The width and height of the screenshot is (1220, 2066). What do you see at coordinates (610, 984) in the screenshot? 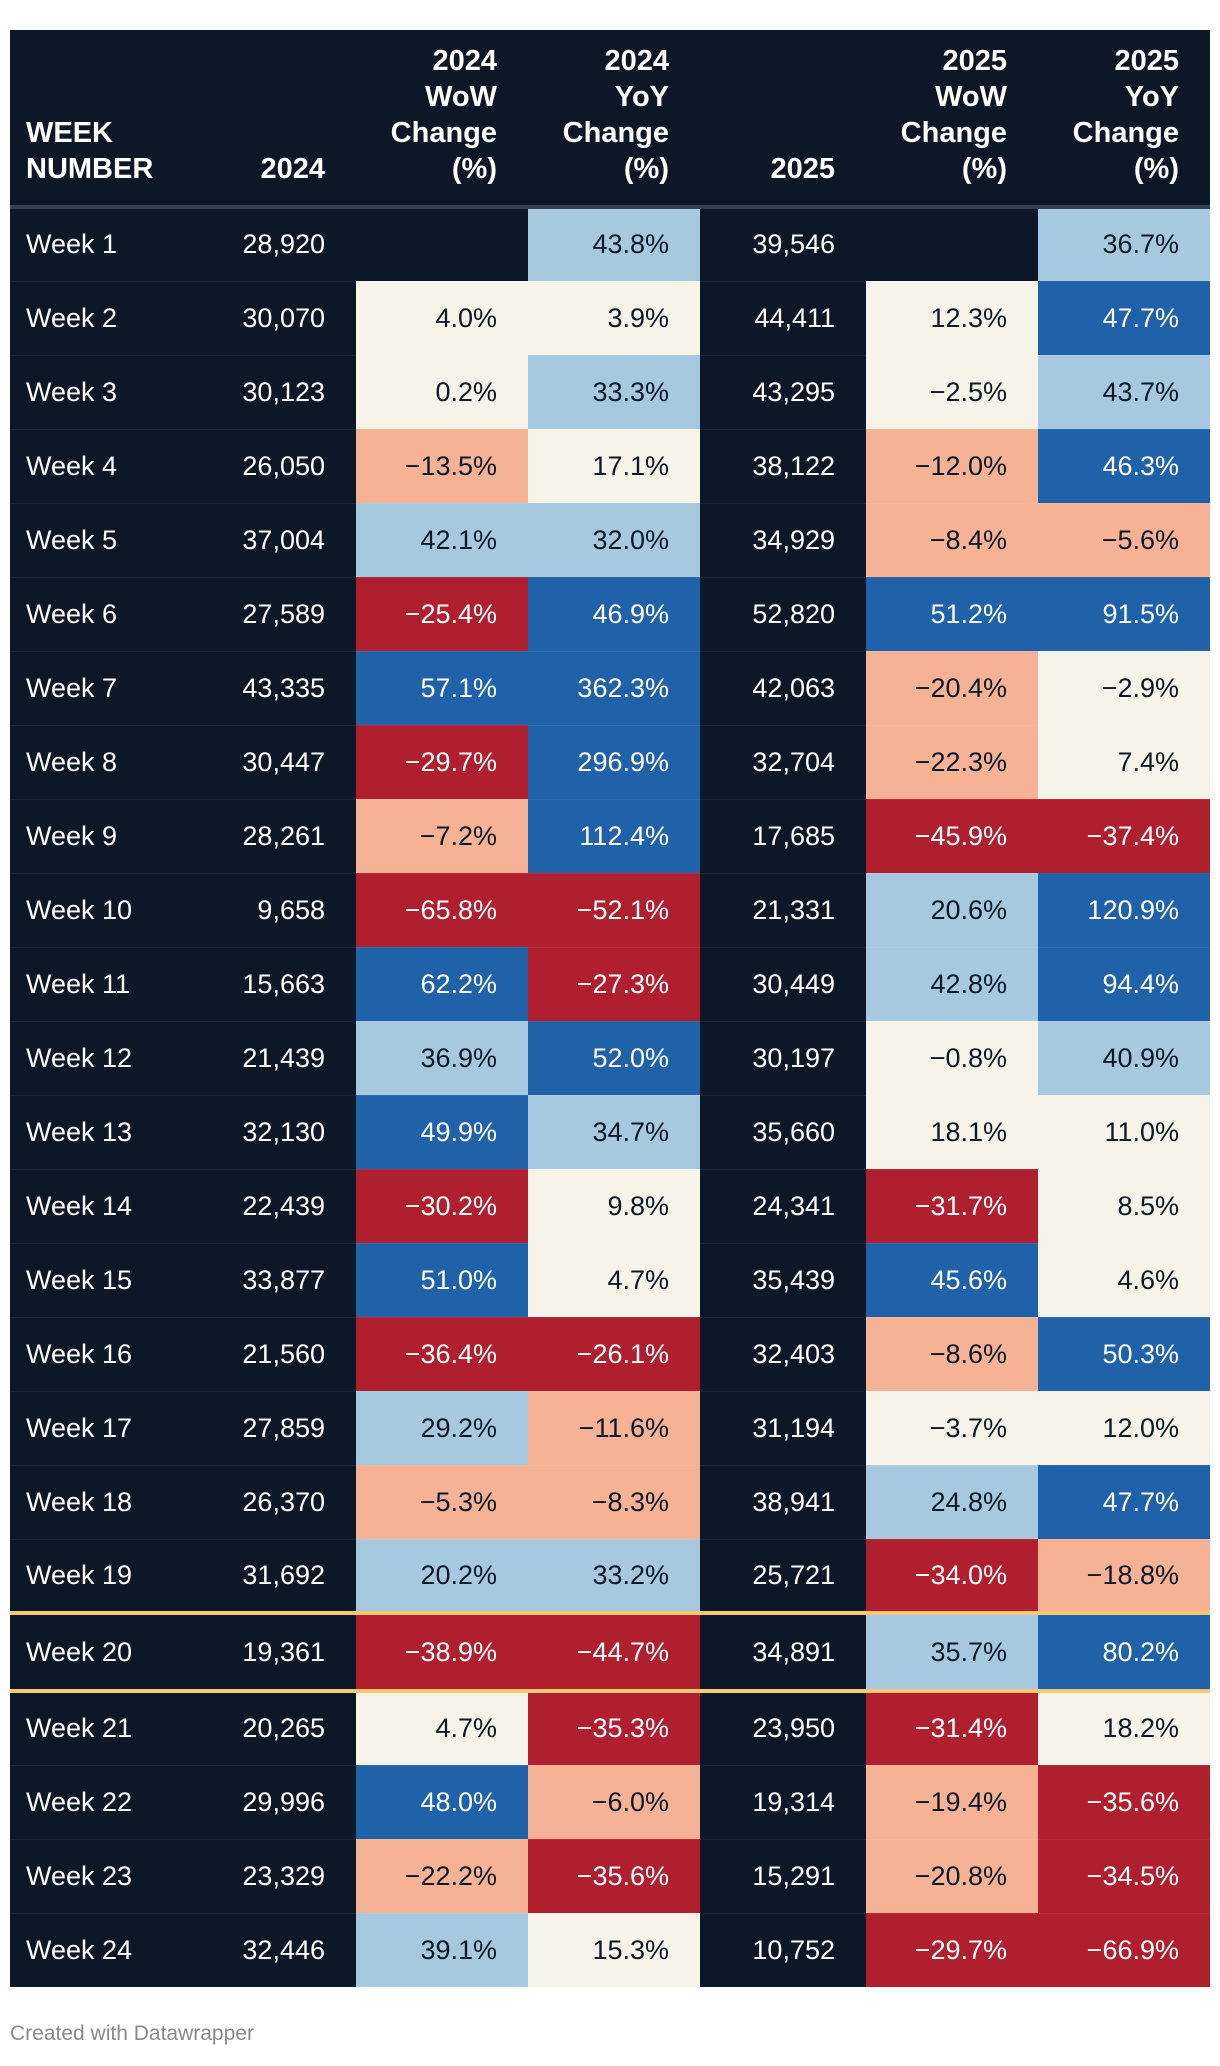
I see `table-row: Week 11 15,663 62.2% −27.3% 30,449 42.8% 94.4%` at bounding box center [610, 984].